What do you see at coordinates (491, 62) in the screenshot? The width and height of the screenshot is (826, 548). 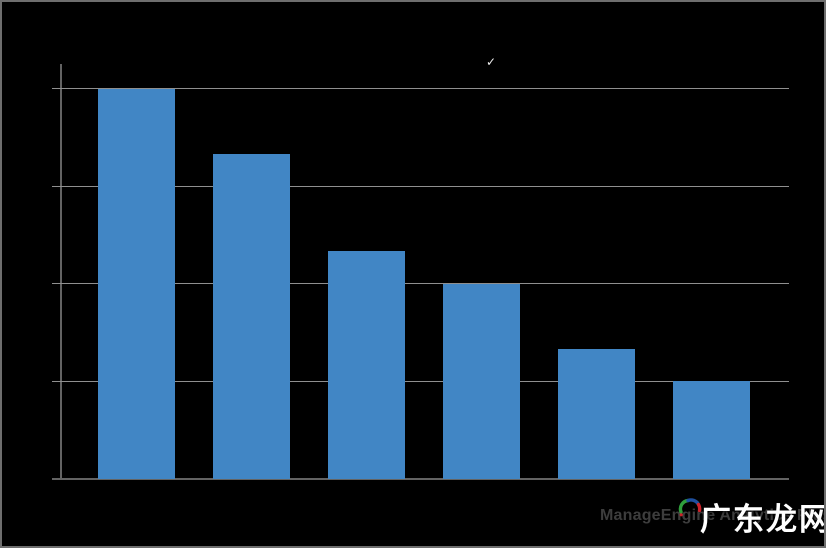 I see `check-mark-icon: ✓` at bounding box center [491, 62].